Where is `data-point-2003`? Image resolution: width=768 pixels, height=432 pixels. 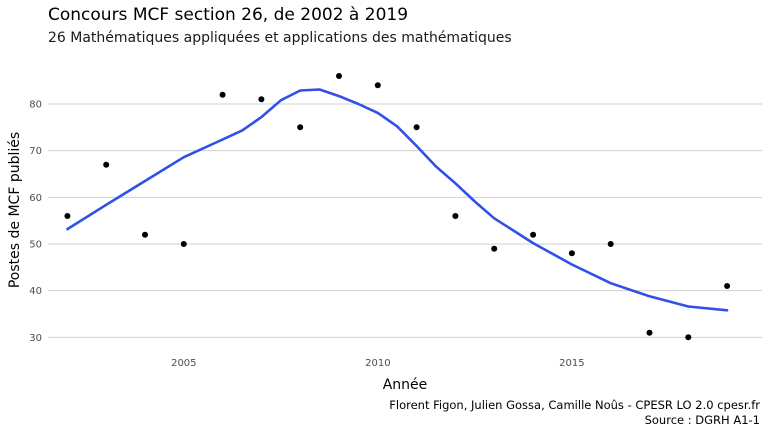 data-point-2003 is located at coordinates (106, 164).